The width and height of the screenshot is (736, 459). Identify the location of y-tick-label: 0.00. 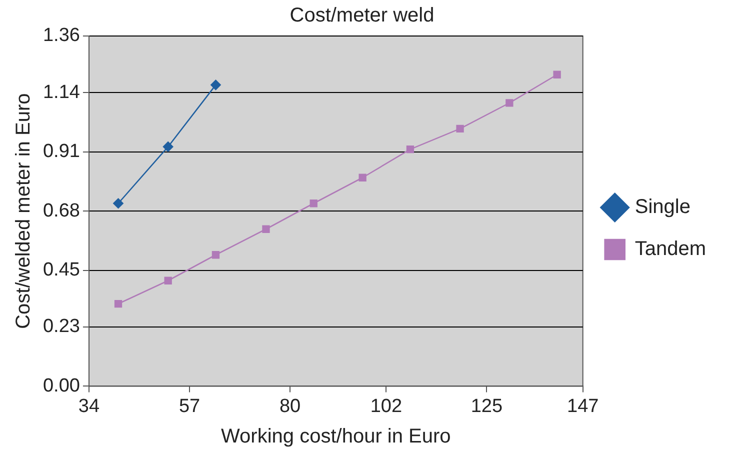
(61, 385).